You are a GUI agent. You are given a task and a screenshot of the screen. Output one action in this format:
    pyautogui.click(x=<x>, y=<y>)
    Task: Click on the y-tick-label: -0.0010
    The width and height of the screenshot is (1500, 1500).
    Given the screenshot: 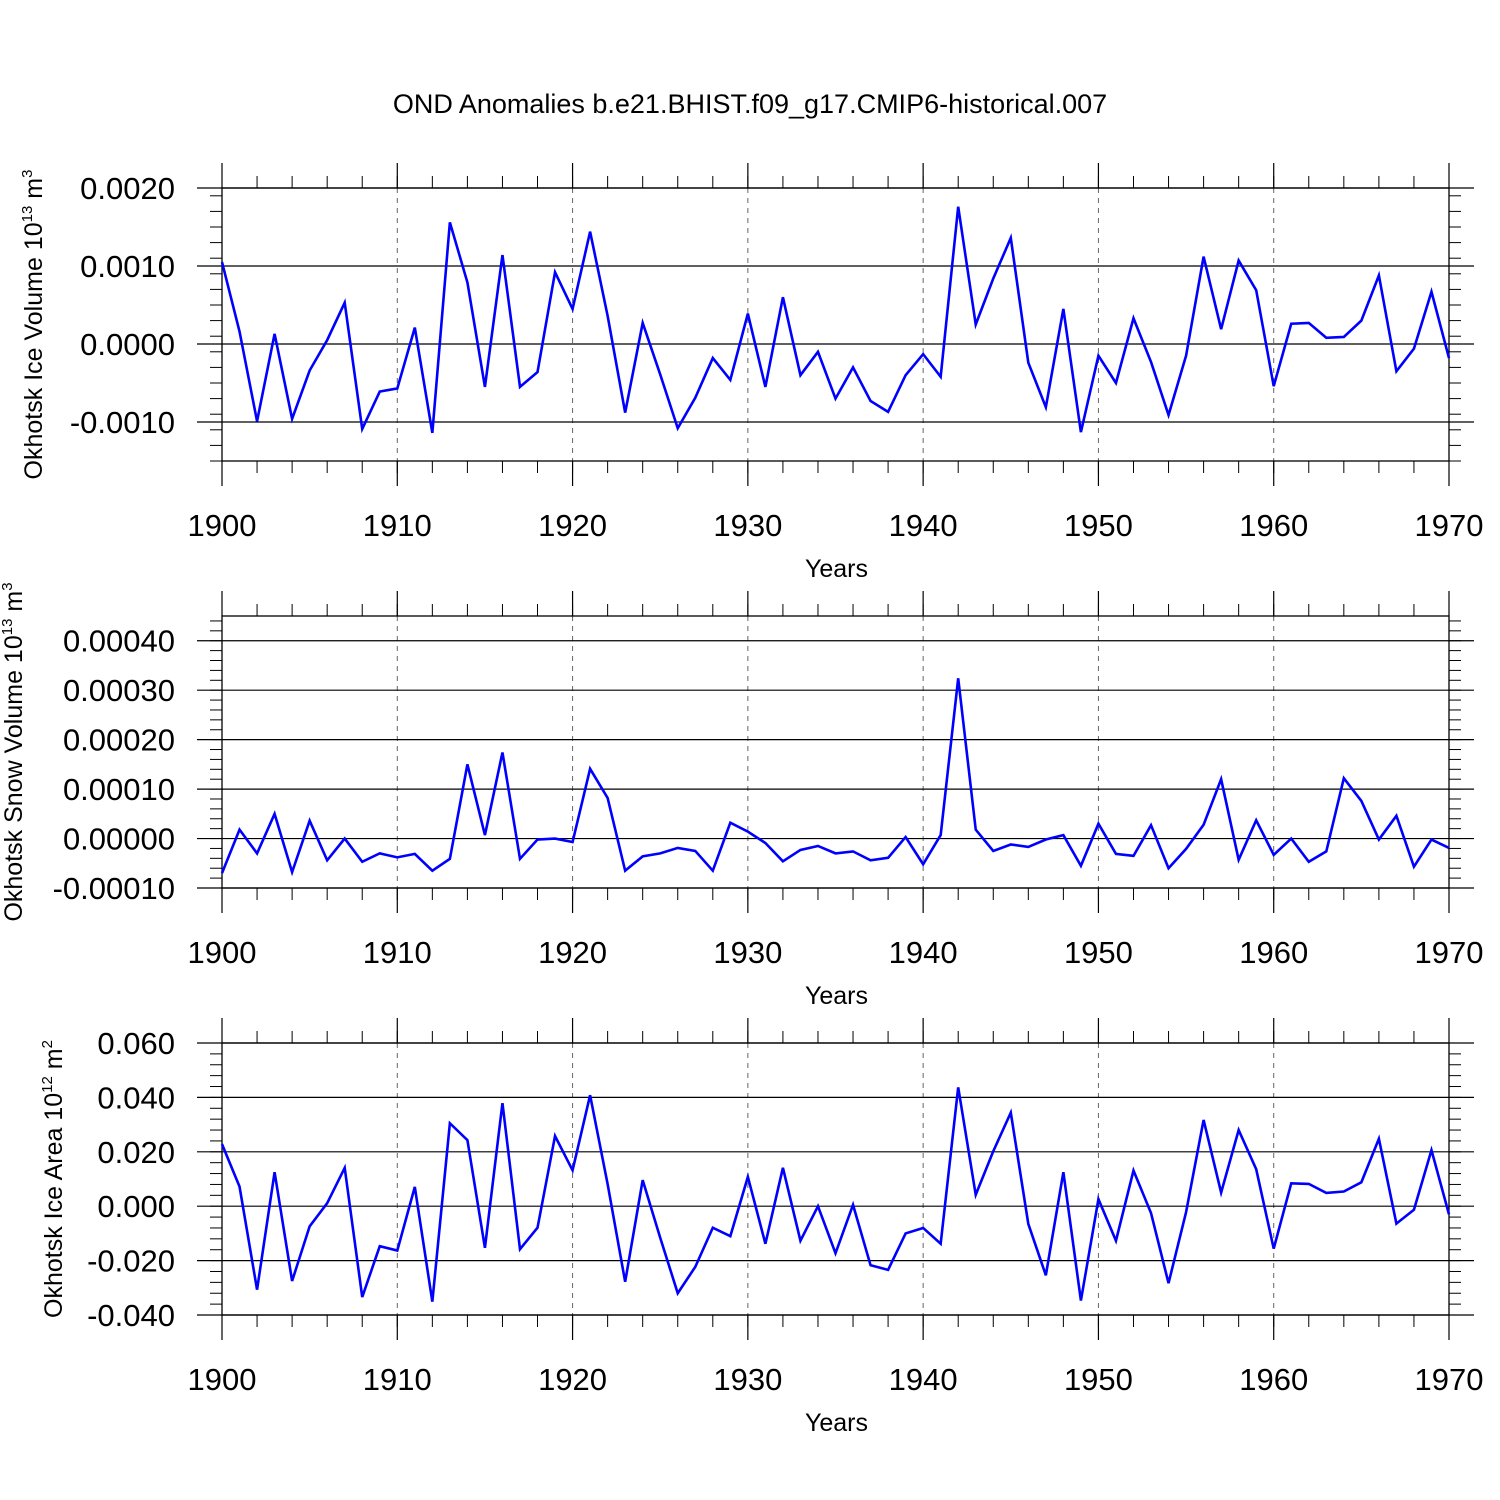 What is the action you would take?
    pyautogui.click(x=122, y=422)
    